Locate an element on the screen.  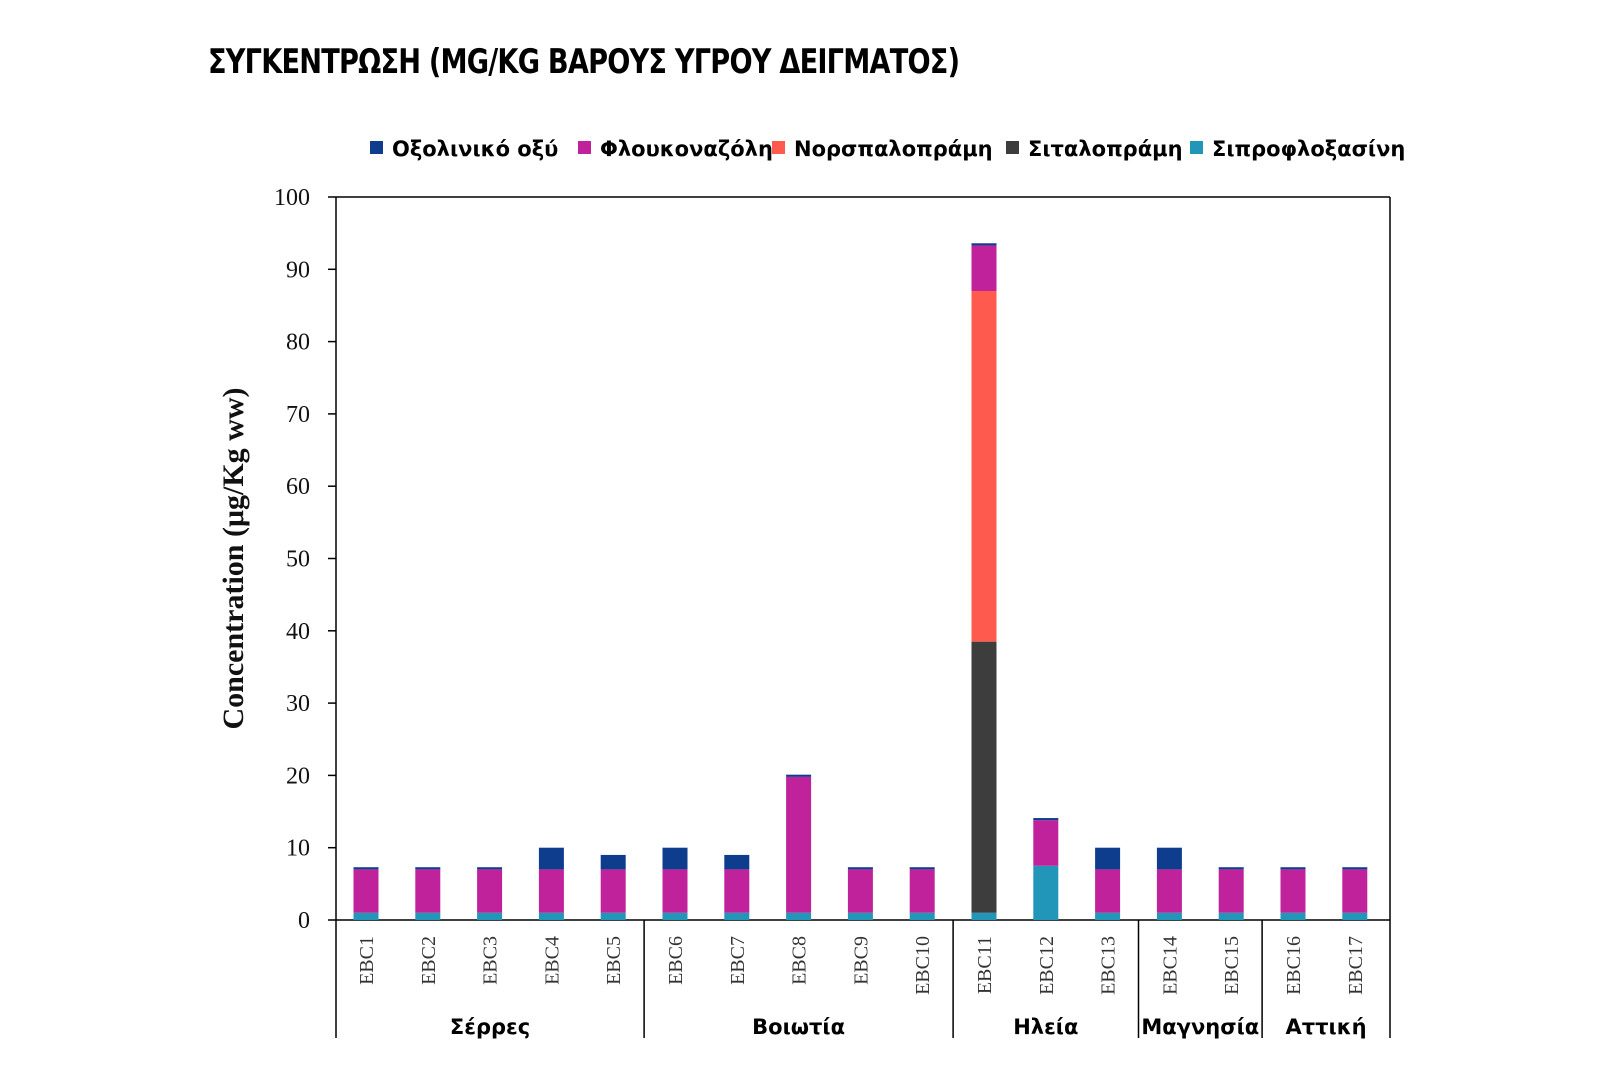
group-label: Βοιωτία is located at coordinates (798, 1027).